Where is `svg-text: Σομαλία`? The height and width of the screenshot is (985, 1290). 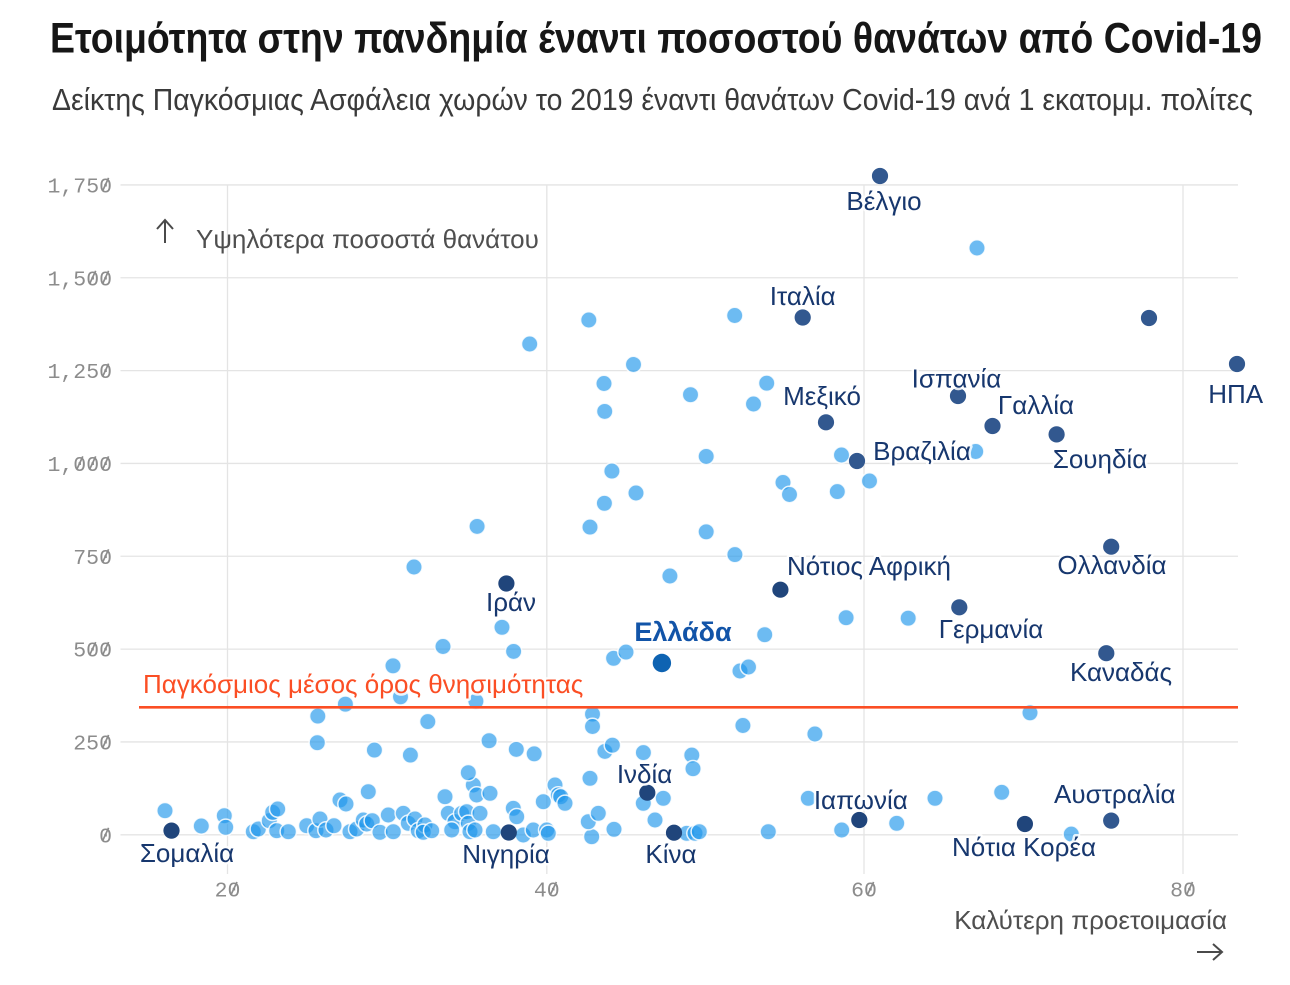 svg-text: Σομαλία is located at coordinates (187, 853).